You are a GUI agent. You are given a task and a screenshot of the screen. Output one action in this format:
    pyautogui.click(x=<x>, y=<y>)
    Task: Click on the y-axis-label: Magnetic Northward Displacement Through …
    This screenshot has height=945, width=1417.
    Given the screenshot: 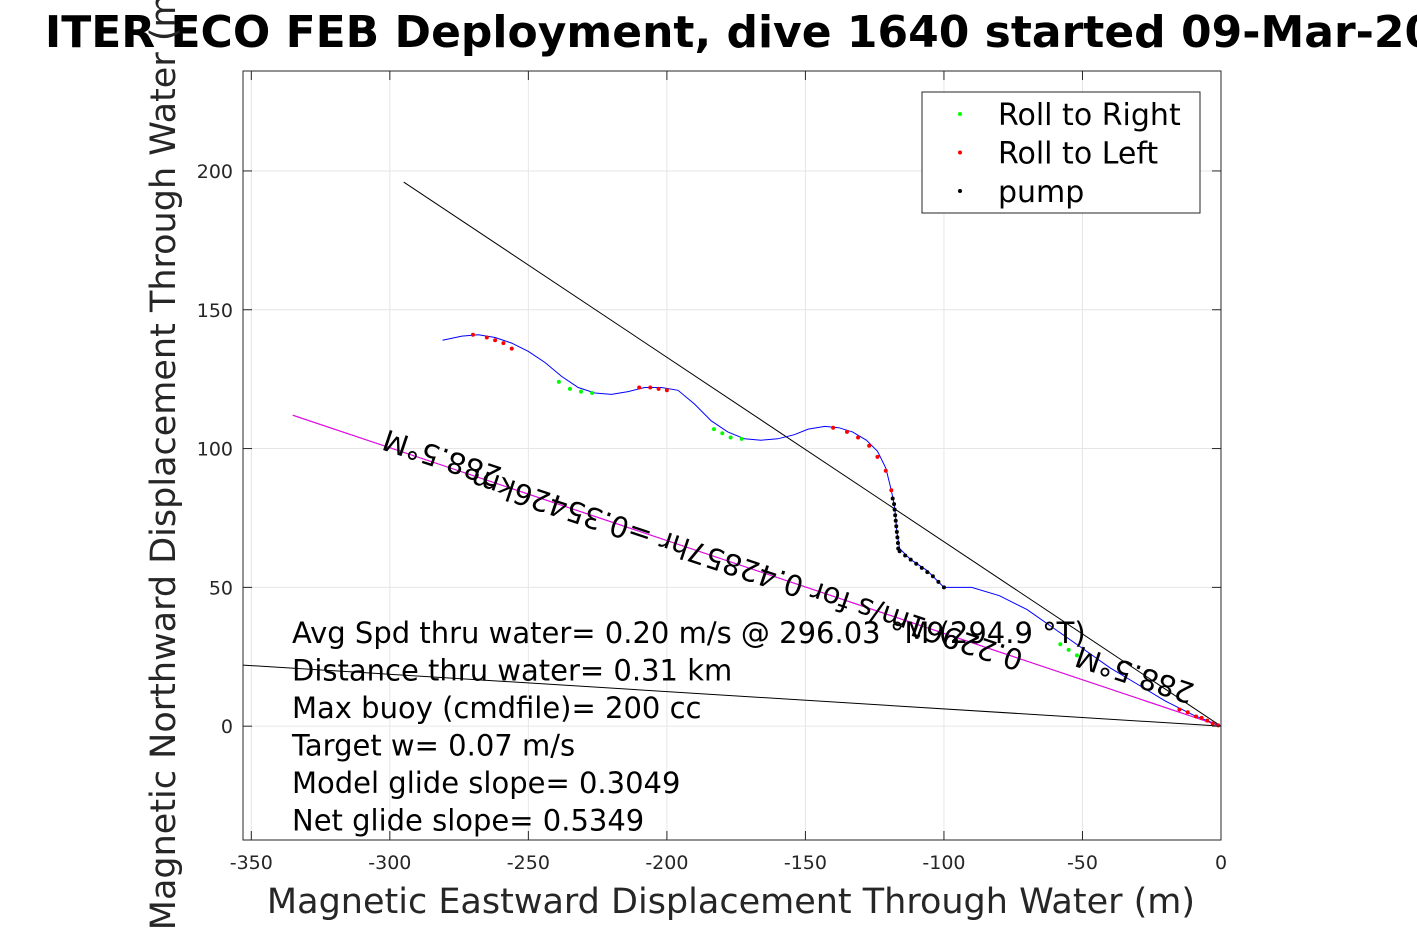 What is the action you would take?
    pyautogui.click(x=164, y=465)
    